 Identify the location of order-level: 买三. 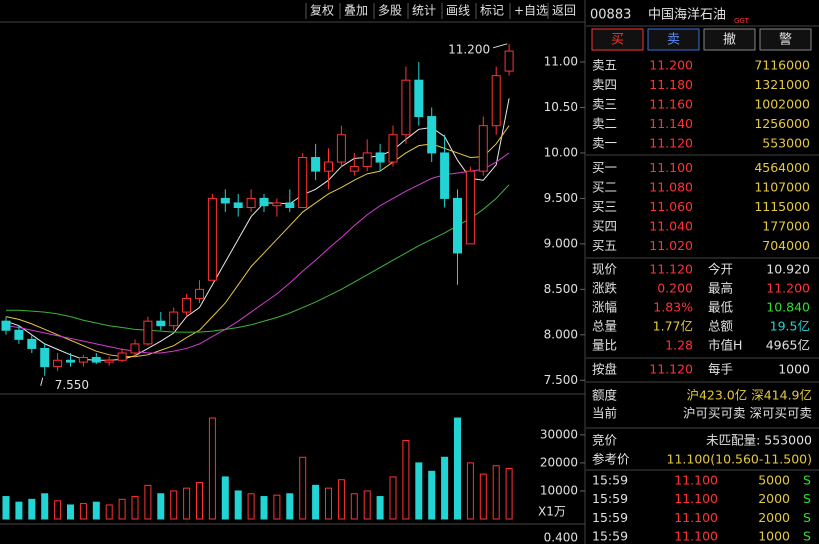
(604, 206).